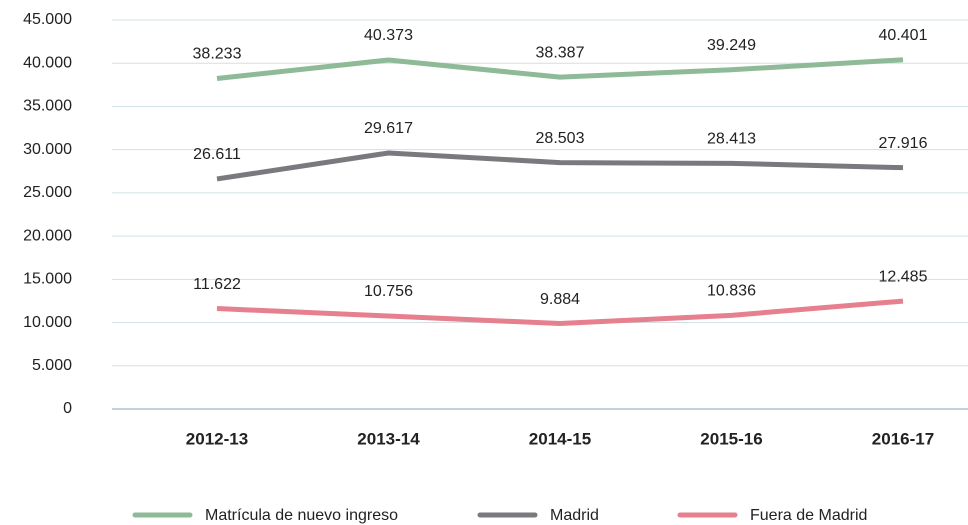  Describe the element at coordinates (52, 365) in the screenshot. I see `y-tick-label: 5.000` at that location.